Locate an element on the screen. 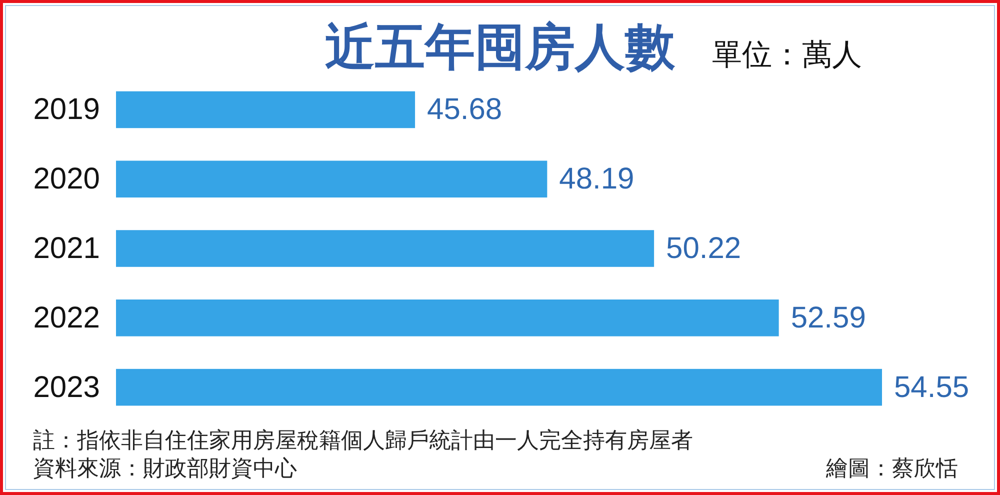 The height and width of the screenshot is (495, 1000). category-label: 2023 is located at coordinates (66, 387).